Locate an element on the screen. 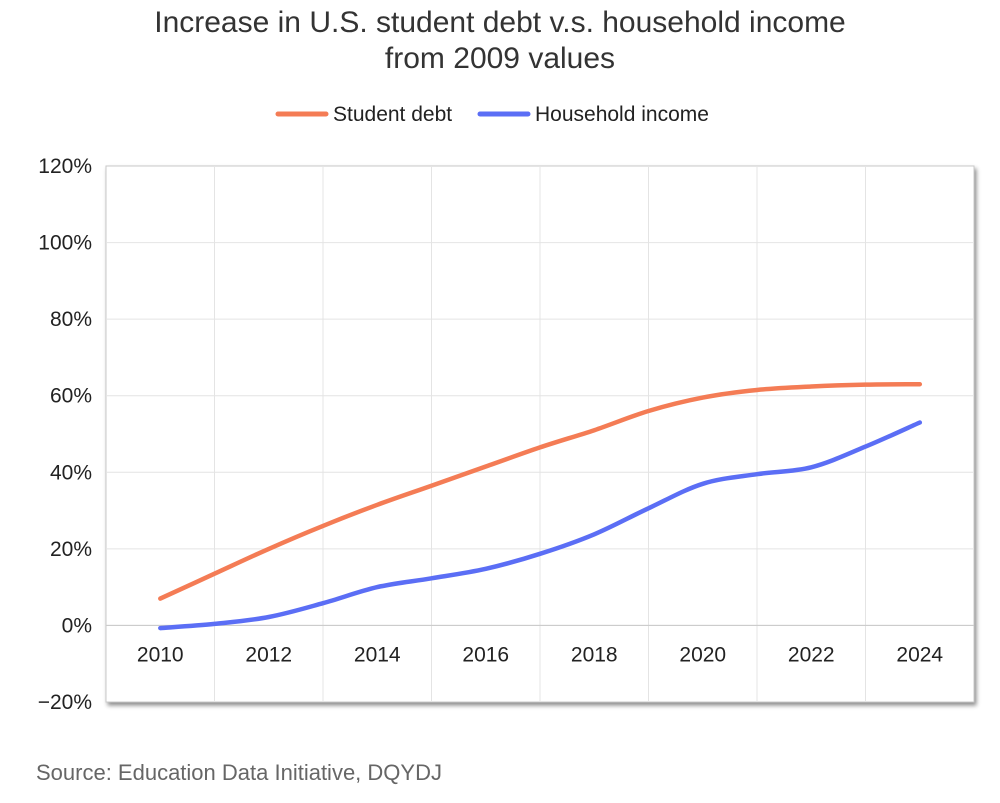 Image resolution: width=1000 pixels, height=803 pixels. y-tick-label: 0% is located at coordinates (77, 625).